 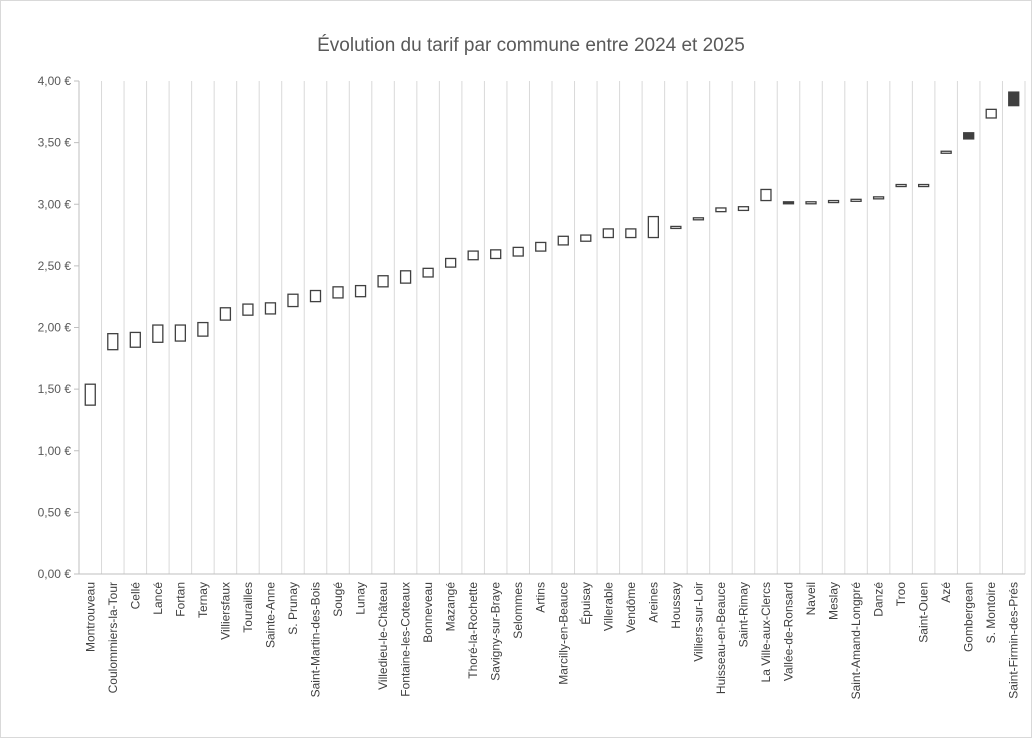 What do you see at coordinates (811, 598) in the screenshot?
I see `x-tick-label: Naveil` at bounding box center [811, 598].